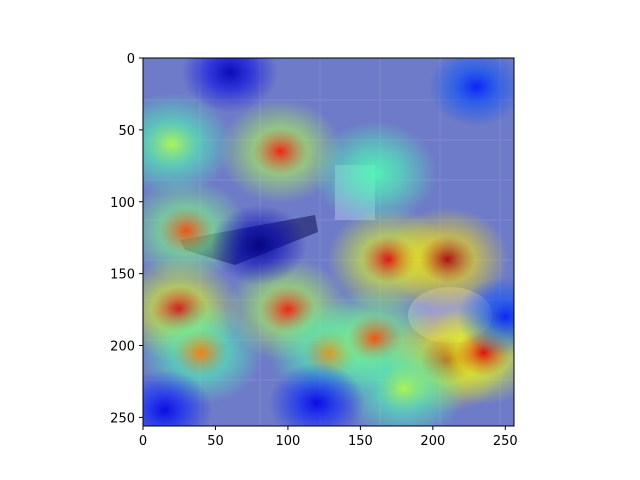  What do you see at coordinates (122, 418) in the screenshot?
I see `y-tick-label: 250` at bounding box center [122, 418].